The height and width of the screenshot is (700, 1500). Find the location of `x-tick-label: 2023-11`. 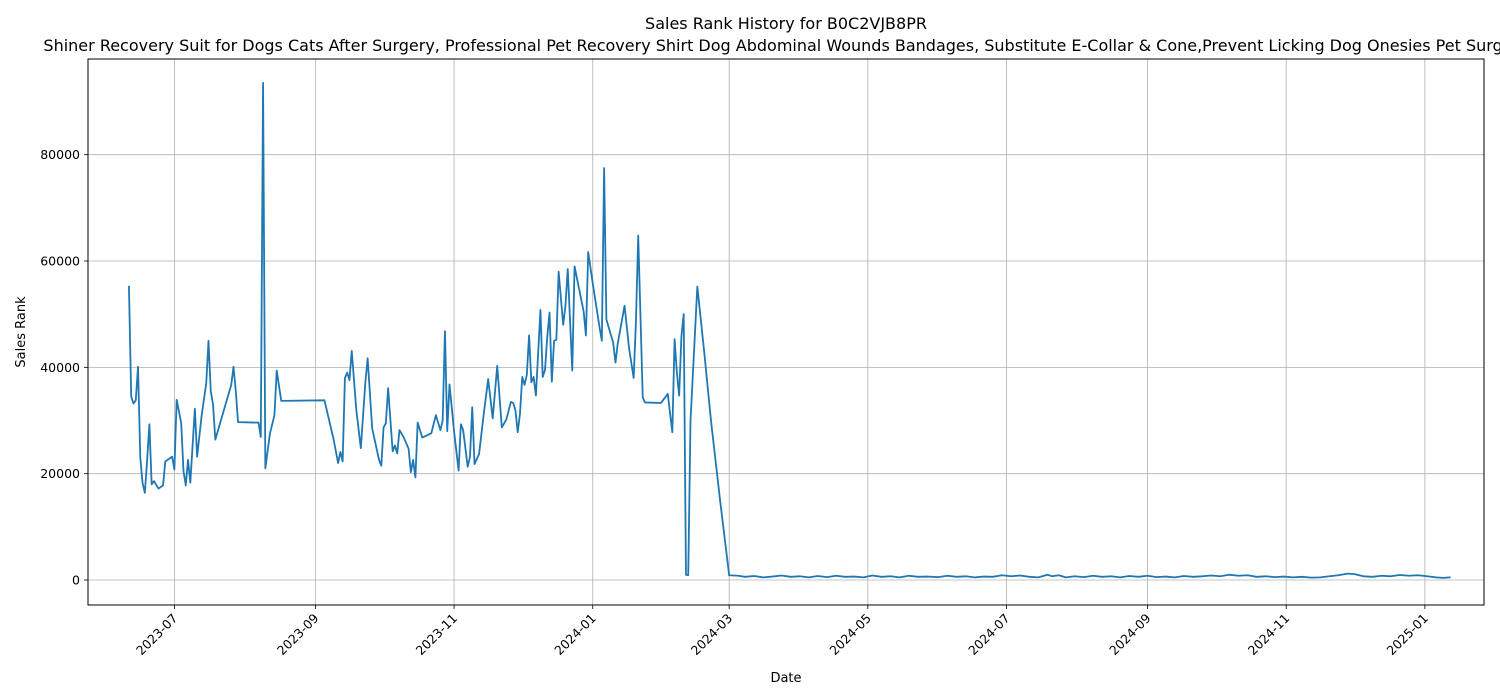

x-tick-label: 2023-11 is located at coordinates (437, 635).